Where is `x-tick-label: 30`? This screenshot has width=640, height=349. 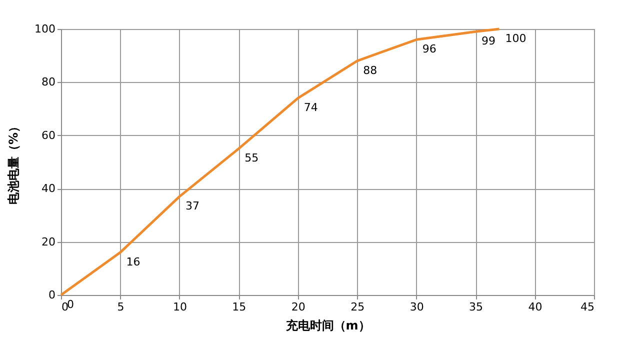
x-tick-label: 30 is located at coordinates (417, 307).